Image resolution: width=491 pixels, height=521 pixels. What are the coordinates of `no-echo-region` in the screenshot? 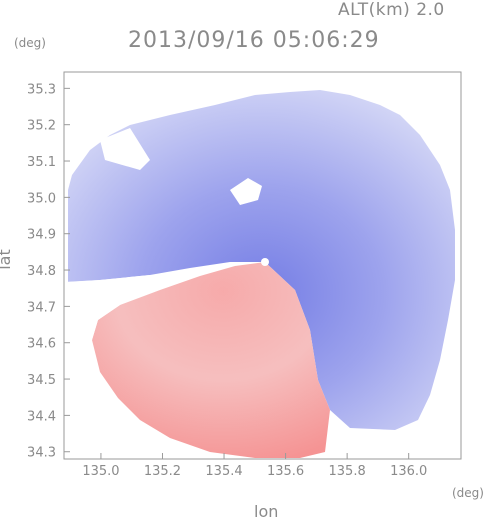 It's located at (107, 307).